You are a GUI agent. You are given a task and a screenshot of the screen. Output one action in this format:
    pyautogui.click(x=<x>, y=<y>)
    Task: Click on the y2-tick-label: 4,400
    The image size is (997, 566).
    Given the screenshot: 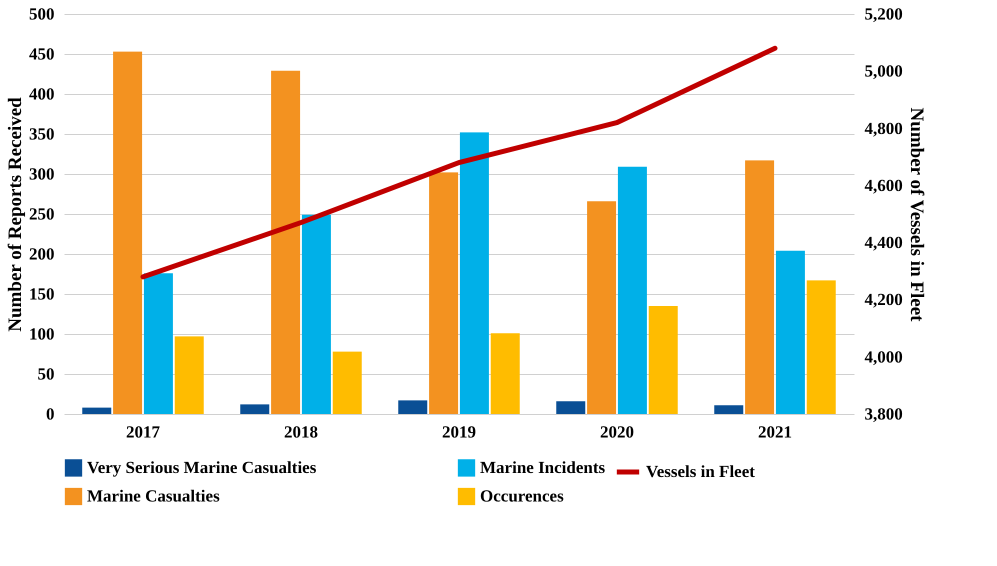 What is the action you would take?
    pyautogui.click(x=883, y=242)
    